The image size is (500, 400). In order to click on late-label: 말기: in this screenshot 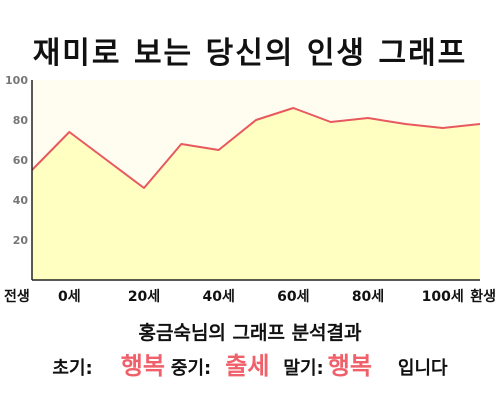, I will do `click(303, 368)`.